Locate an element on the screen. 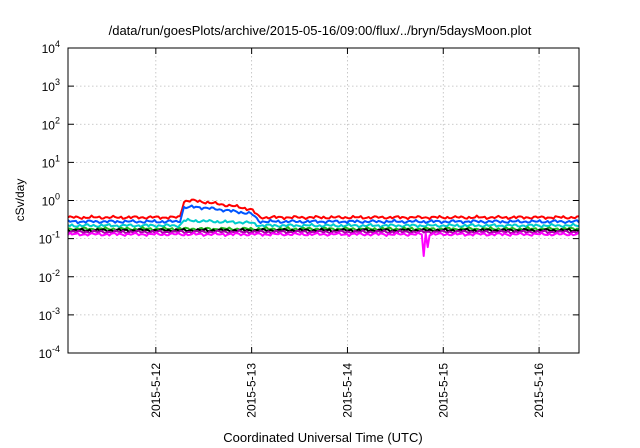  x-tick-label: 2015-5-13 is located at coordinates (252, 390).